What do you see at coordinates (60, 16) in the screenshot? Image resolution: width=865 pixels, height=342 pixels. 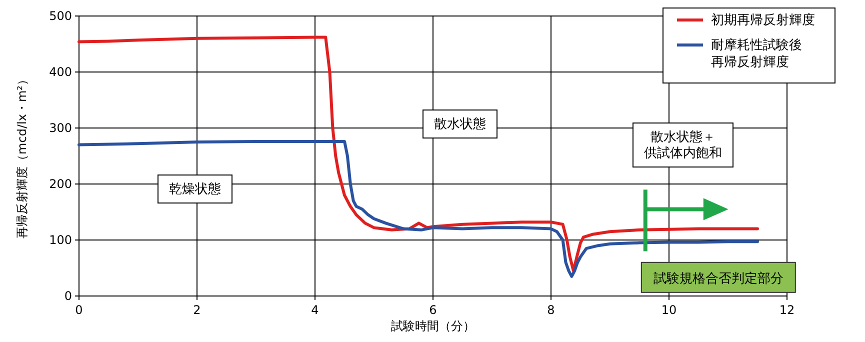 I see `y-tick-label: 500` at bounding box center [60, 16].